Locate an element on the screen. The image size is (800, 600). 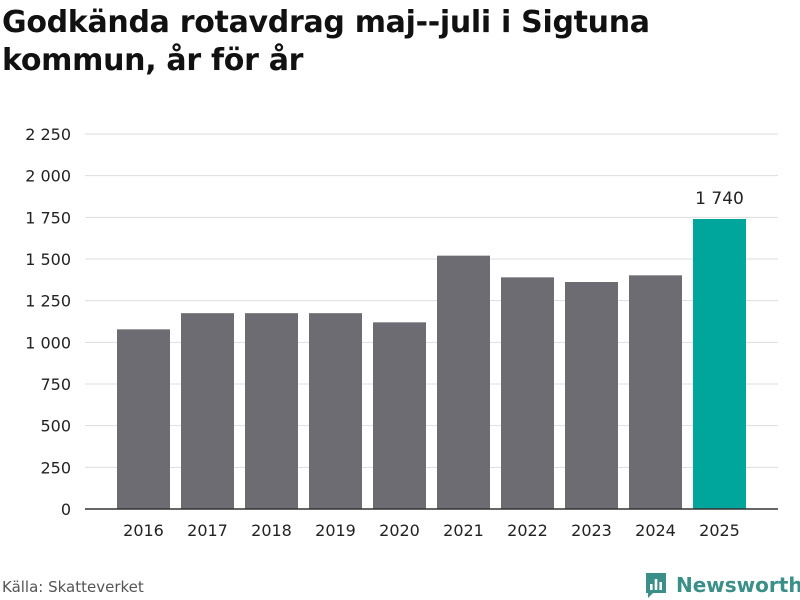
newsworthy-logo-icon is located at coordinates (656, 585).